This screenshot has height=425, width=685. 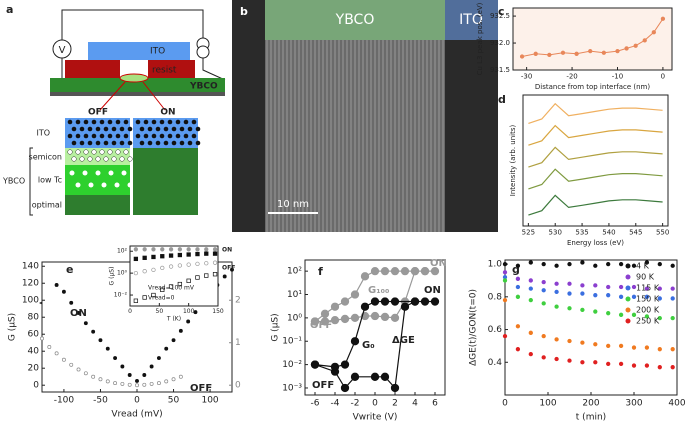 What do you see at coordinates (294, 295) in the screenshot?
I see `y-tick-label: 10¹` at bounding box center [294, 295].